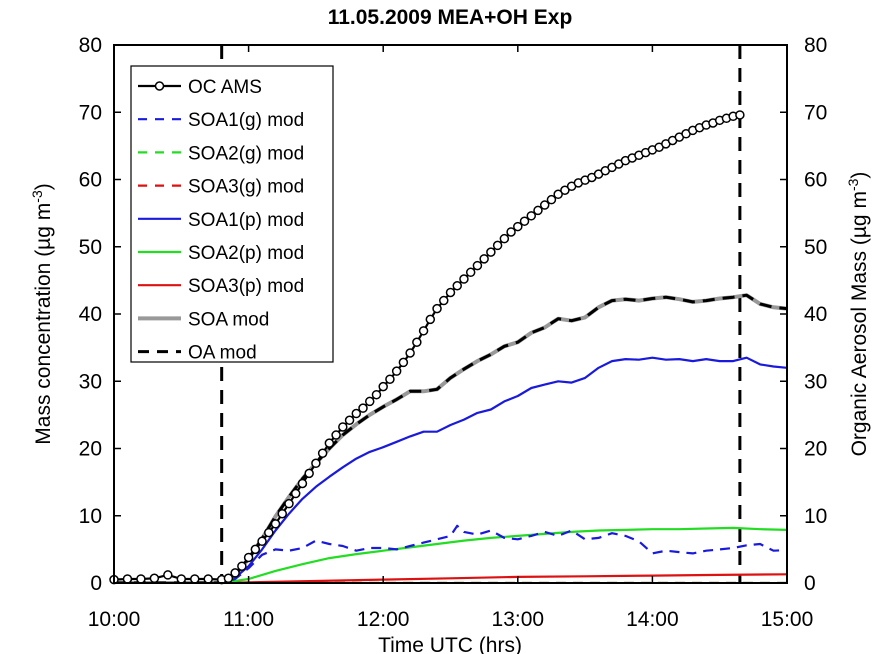 The image size is (872, 654). What do you see at coordinates (787, 619) in the screenshot?
I see `x-tick-label: 15:00` at bounding box center [787, 619].